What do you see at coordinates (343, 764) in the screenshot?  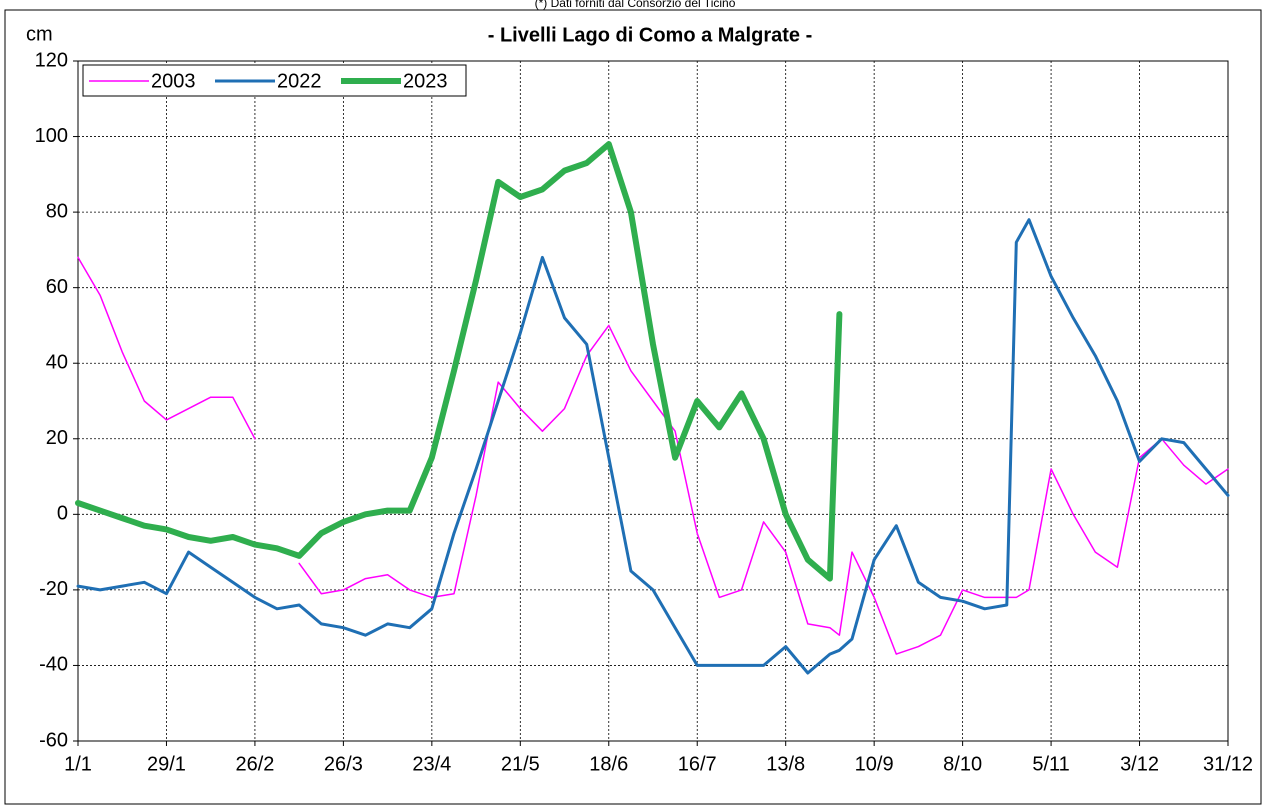 I see `x-tick-label: 26/3` at bounding box center [343, 764].